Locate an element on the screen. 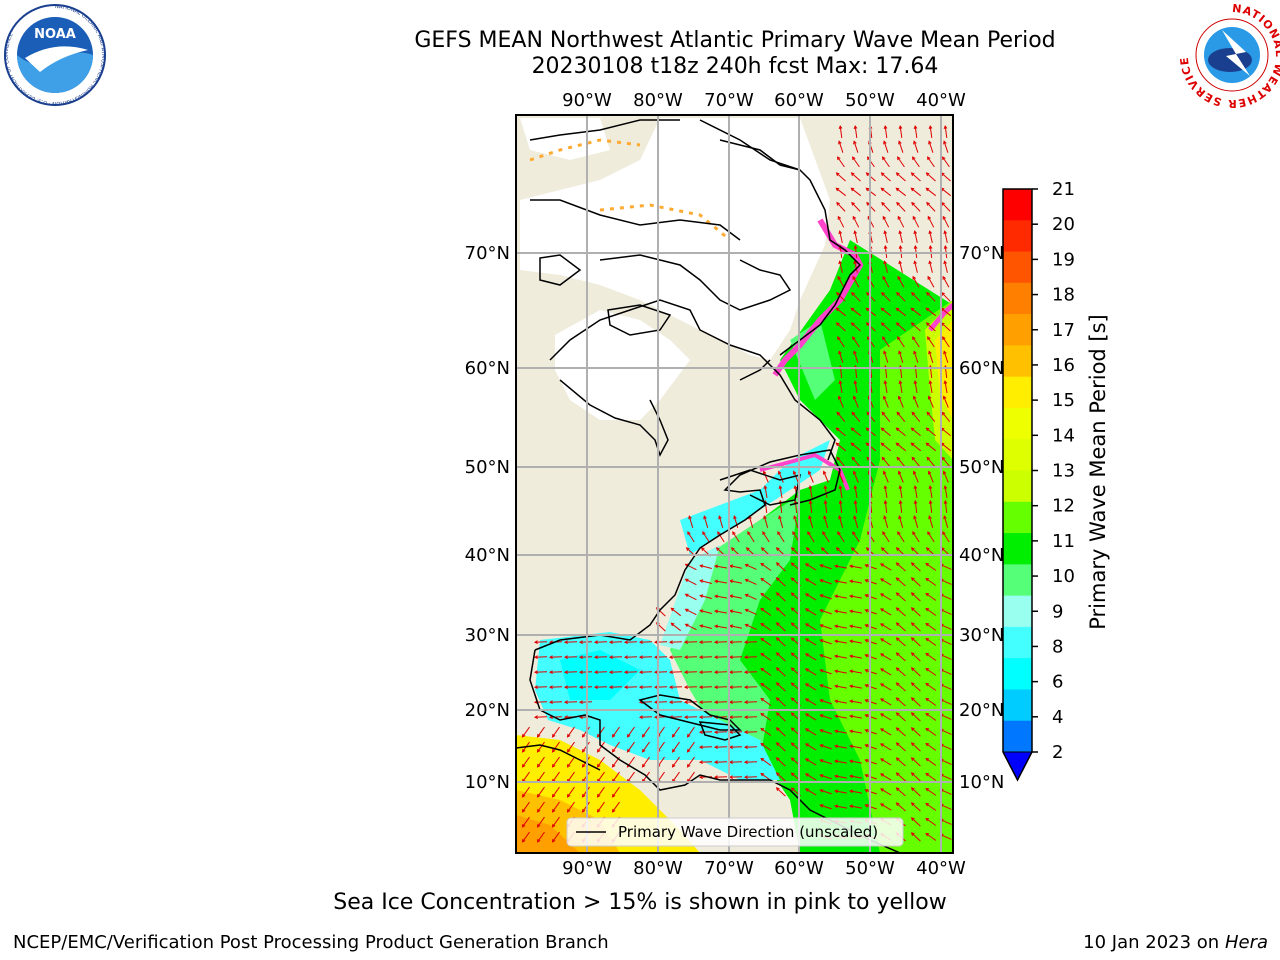  lat-label: 70°N is located at coordinates (487, 253).